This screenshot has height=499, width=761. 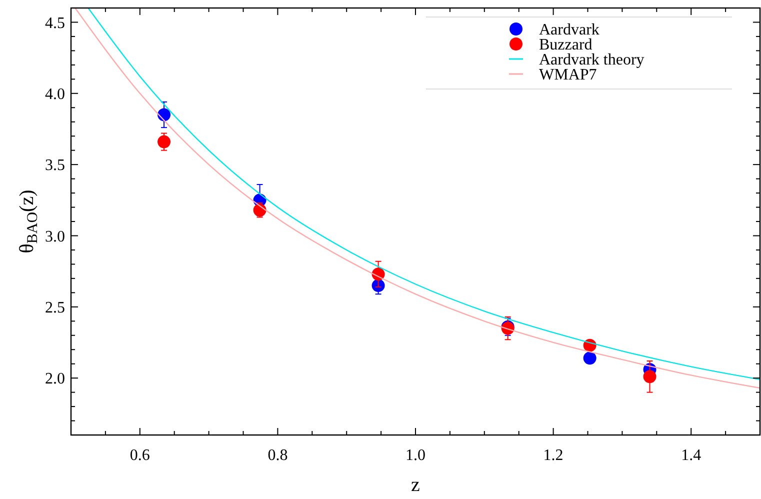 What do you see at coordinates (140, 455) in the screenshot?
I see `x-tick-label: 0.6` at bounding box center [140, 455].